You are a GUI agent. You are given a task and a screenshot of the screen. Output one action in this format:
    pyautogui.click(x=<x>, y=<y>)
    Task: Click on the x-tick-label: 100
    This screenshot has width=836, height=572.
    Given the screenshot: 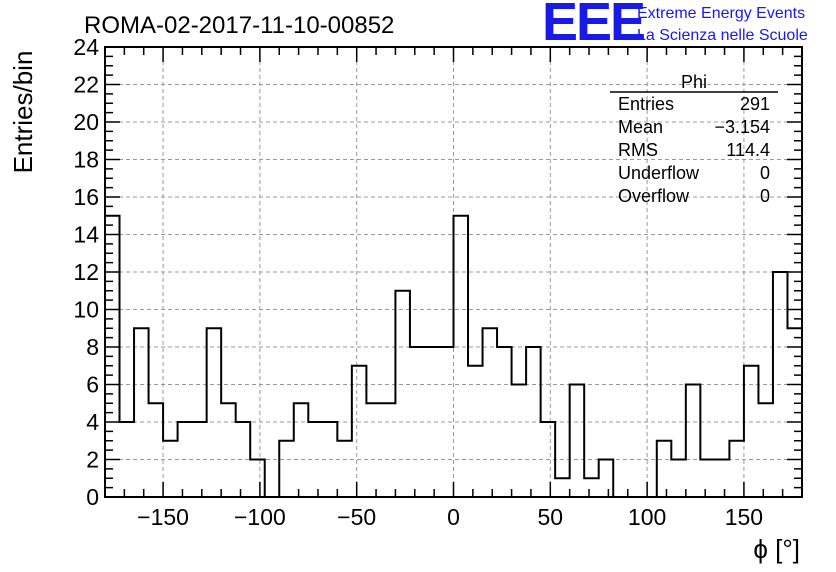 What is the action you would take?
    pyautogui.click(x=647, y=517)
    